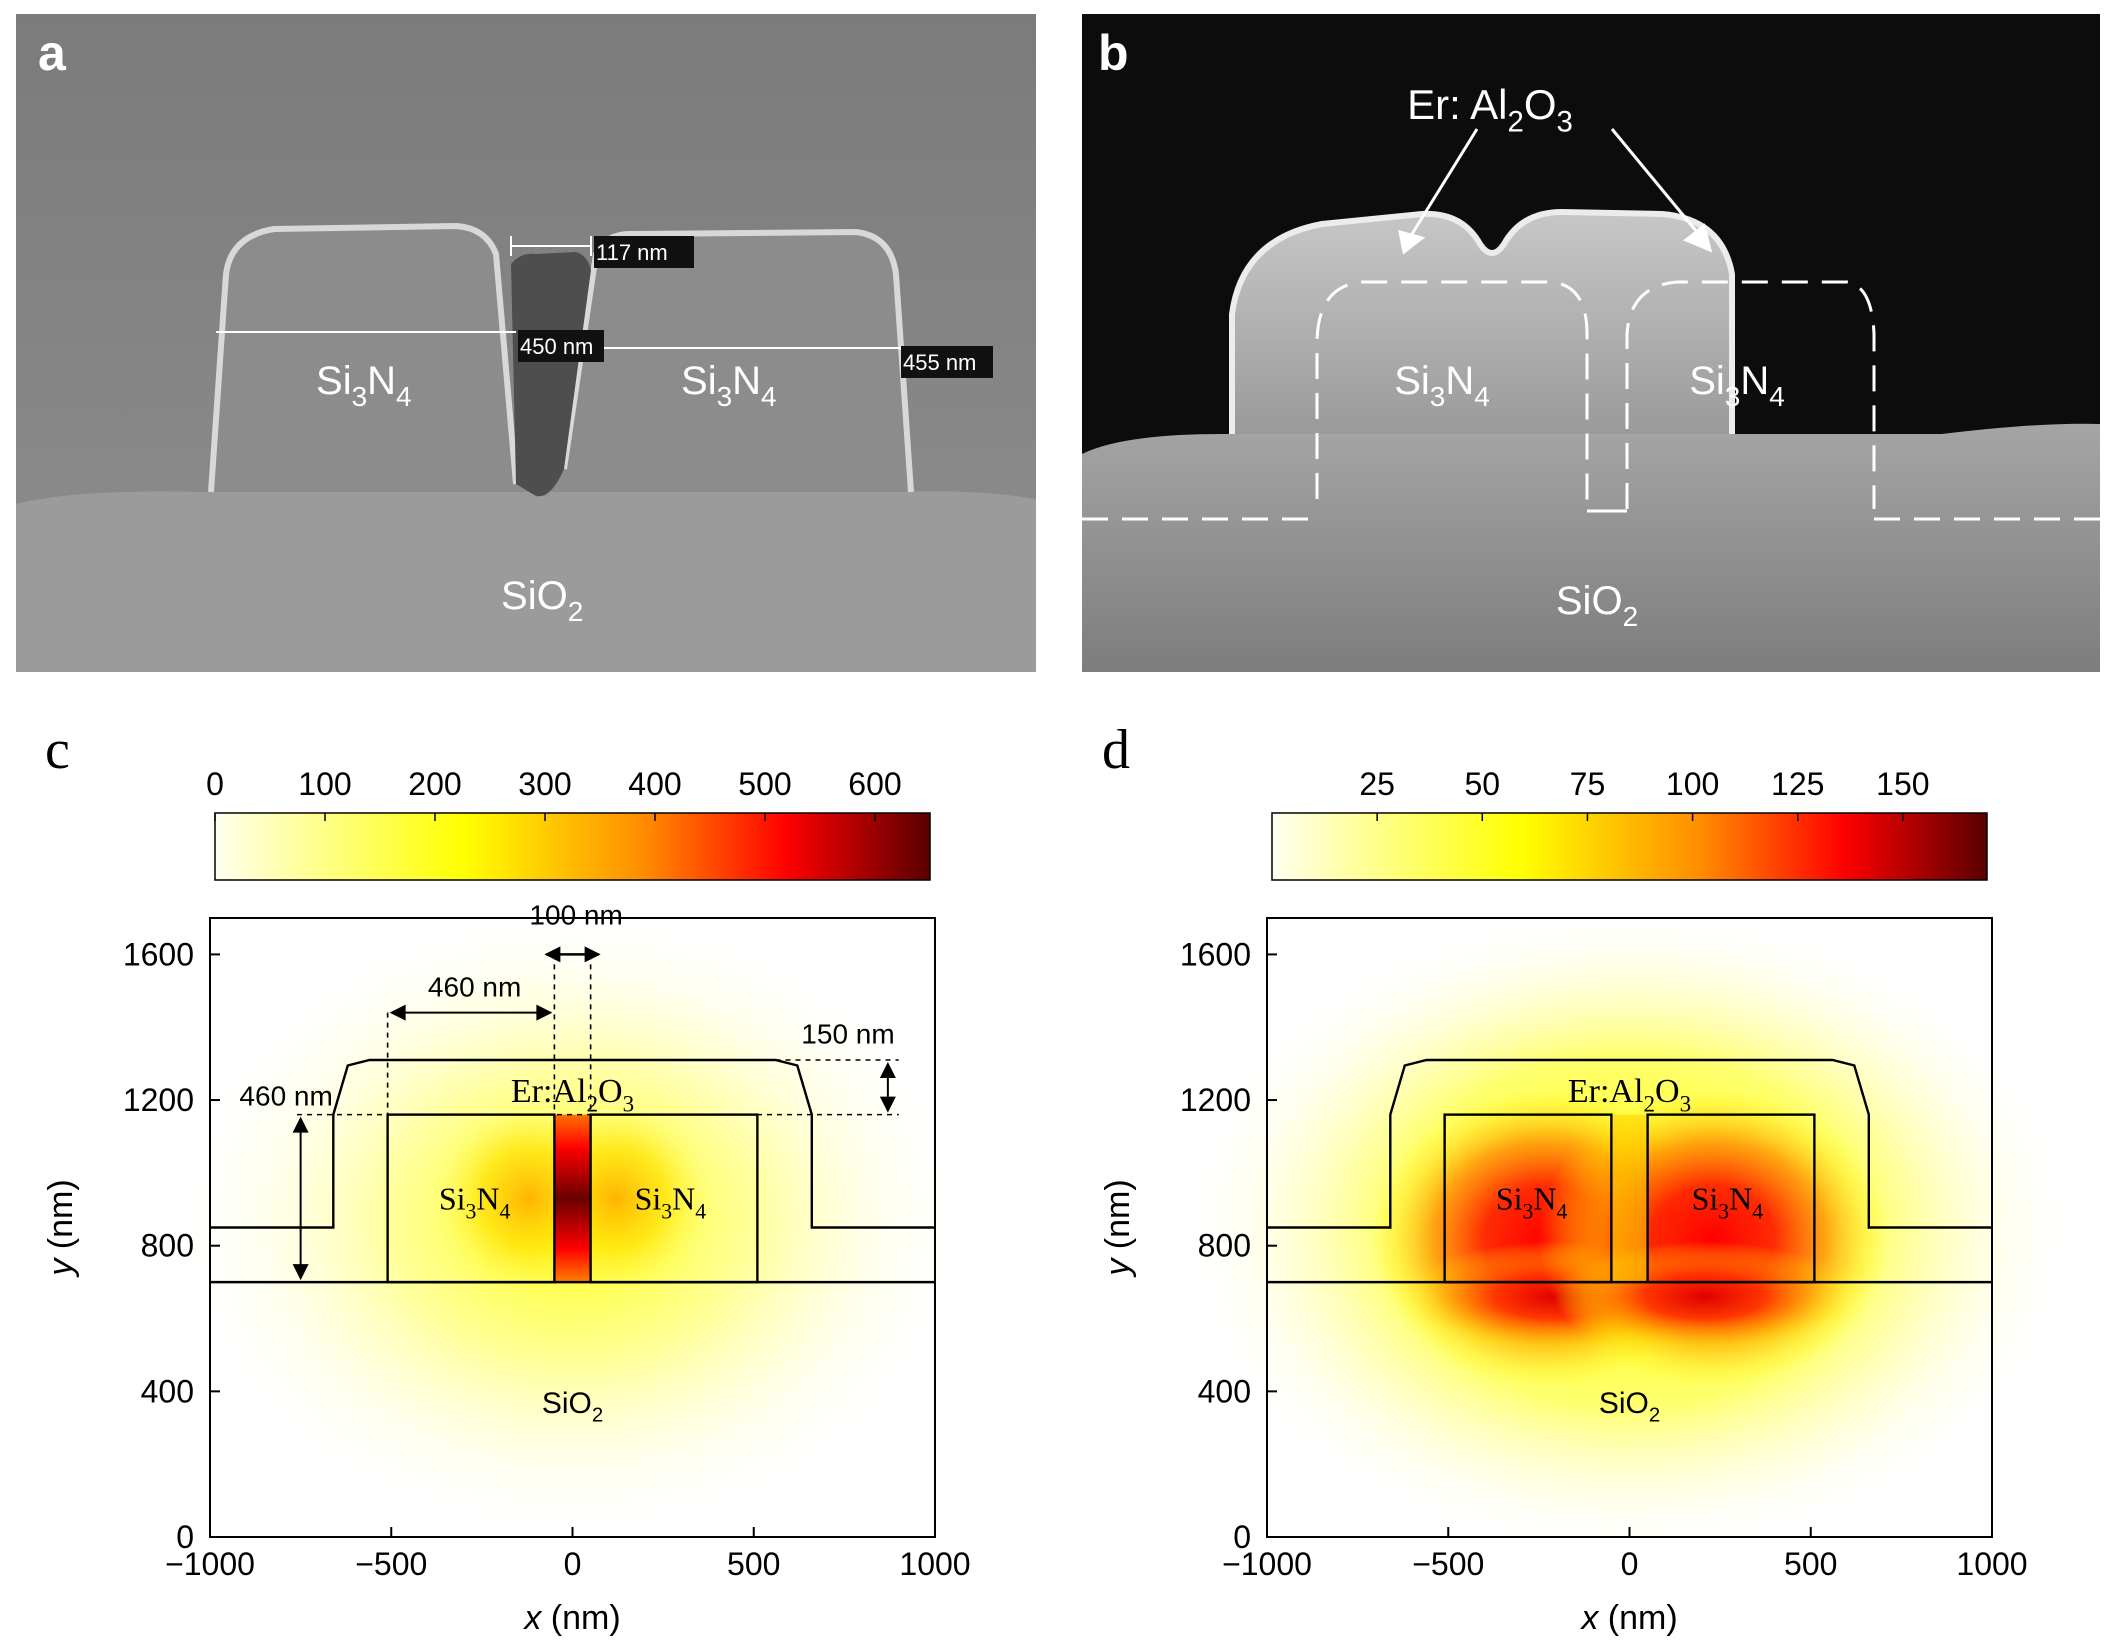  I want to click on c-cladding-outline, so click(572, 1143).